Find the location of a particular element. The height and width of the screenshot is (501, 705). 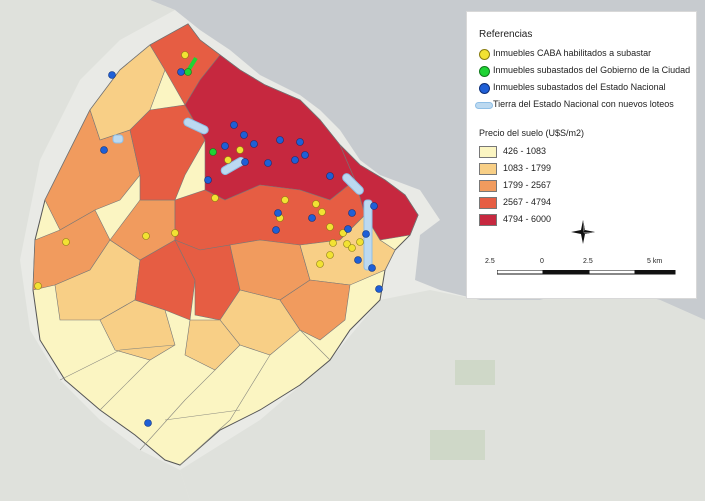

compass-star-icon is located at coordinates (583, 232).